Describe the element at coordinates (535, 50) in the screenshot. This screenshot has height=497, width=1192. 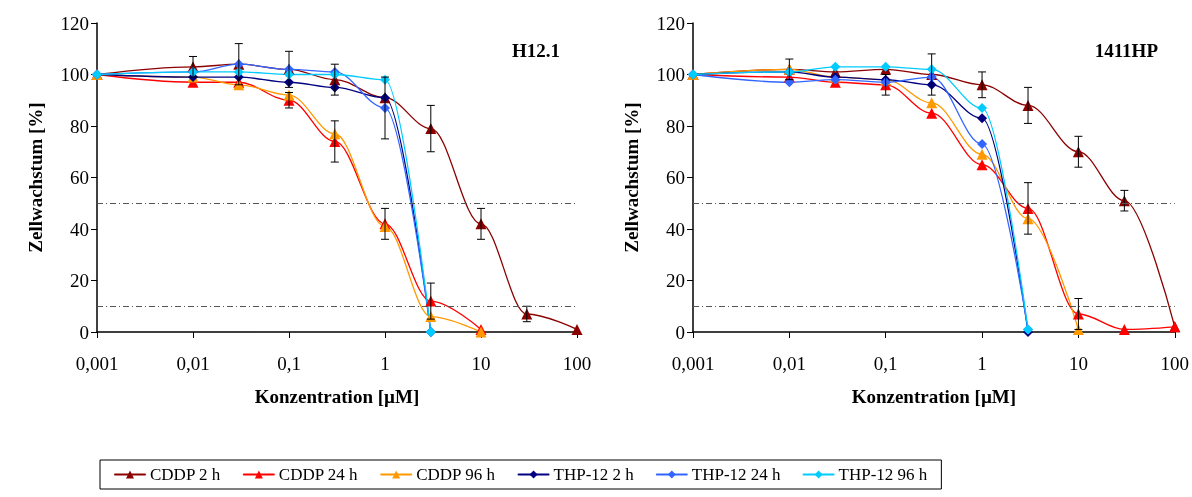
I see `text: H12.1` at that location.